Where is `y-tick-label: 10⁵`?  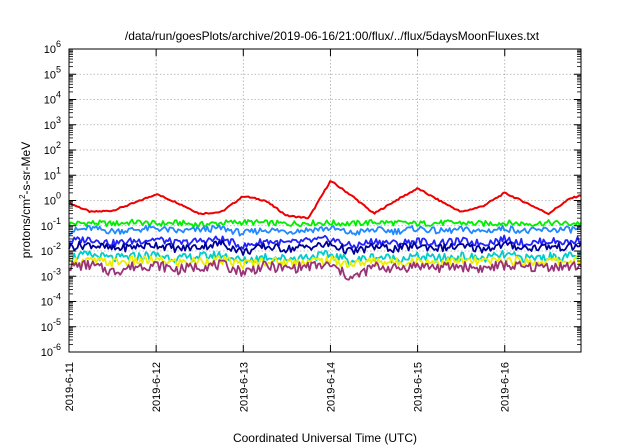 y-tick-label: 10⁵ is located at coordinates (52, 72).